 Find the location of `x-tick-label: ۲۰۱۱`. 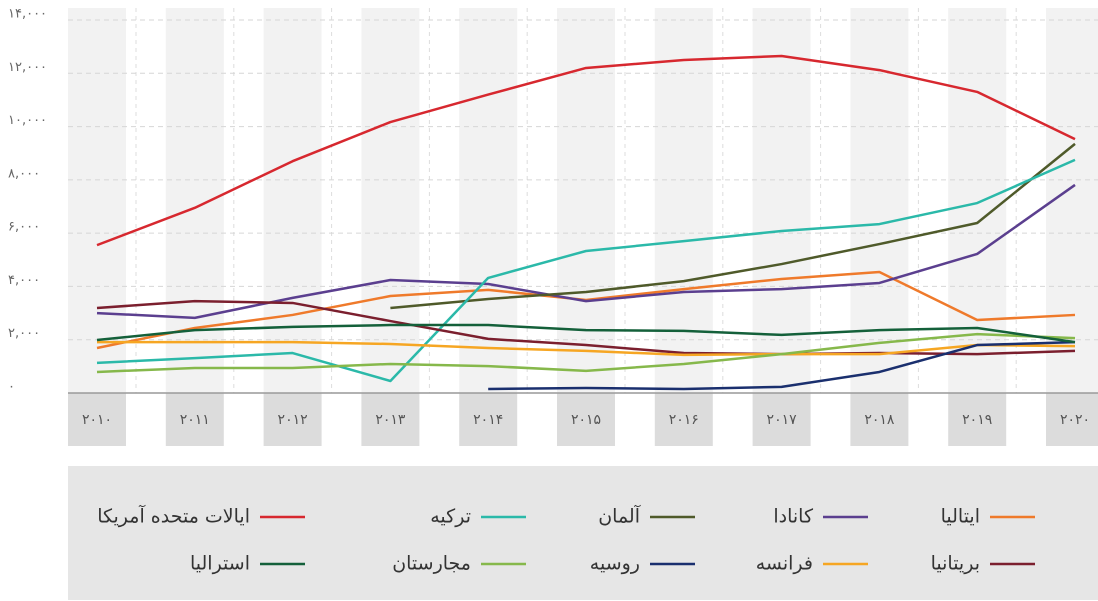

x-tick-label: ۲۰۱۱ is located at coordinates (195, 420).